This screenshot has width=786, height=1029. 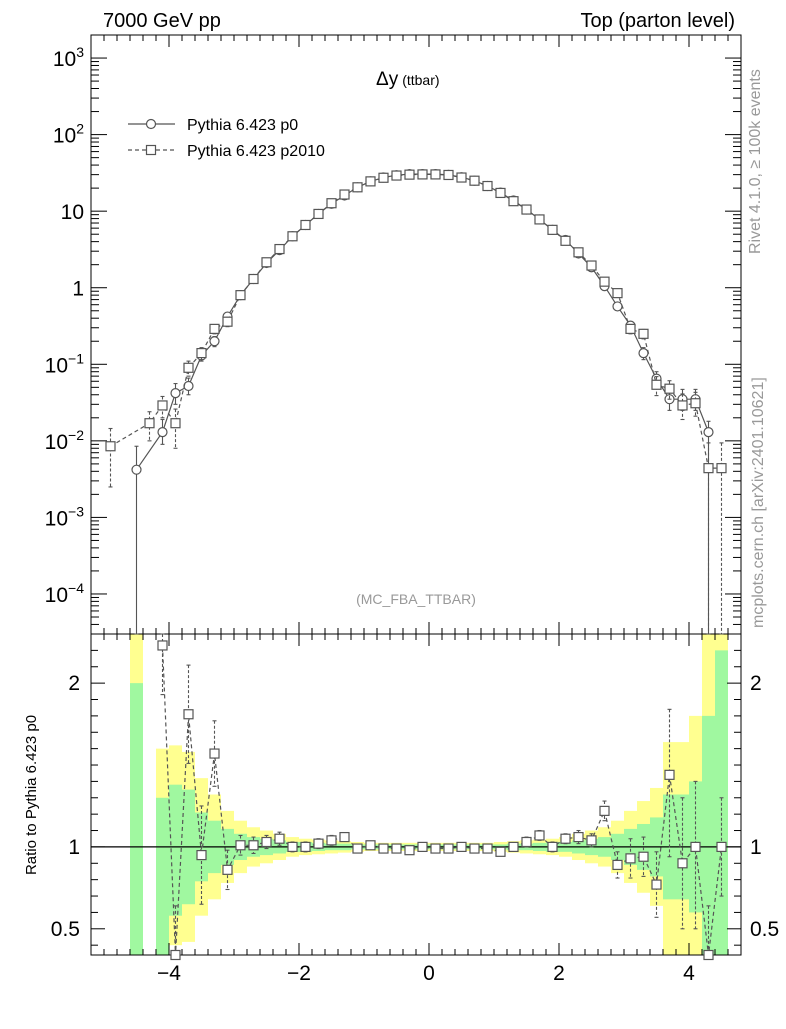 I want to click on main-plot-title-main: Δy, so click(x=387, y=79).